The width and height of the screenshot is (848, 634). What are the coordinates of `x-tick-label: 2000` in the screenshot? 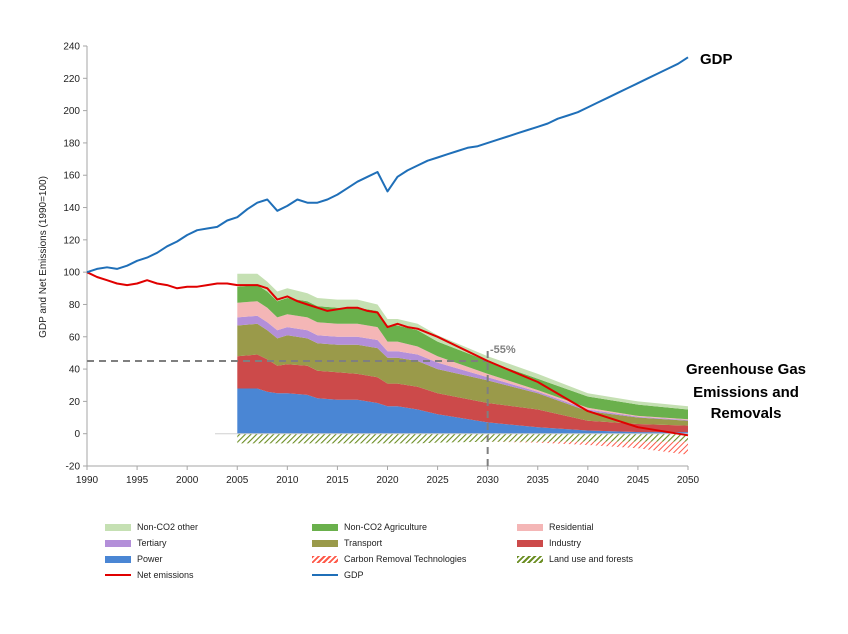 It's located at (187, 480).